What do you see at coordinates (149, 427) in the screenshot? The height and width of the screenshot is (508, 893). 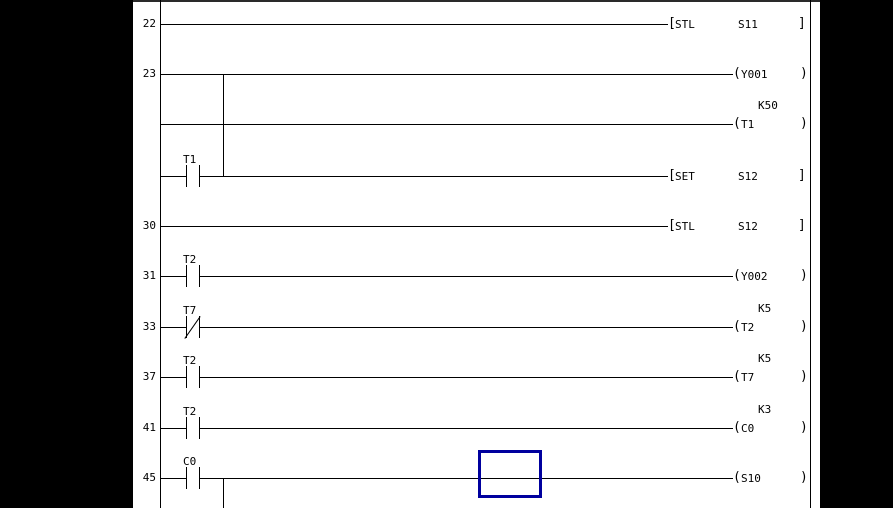 I see `step-number: 41` at bounding box center [149, 427].